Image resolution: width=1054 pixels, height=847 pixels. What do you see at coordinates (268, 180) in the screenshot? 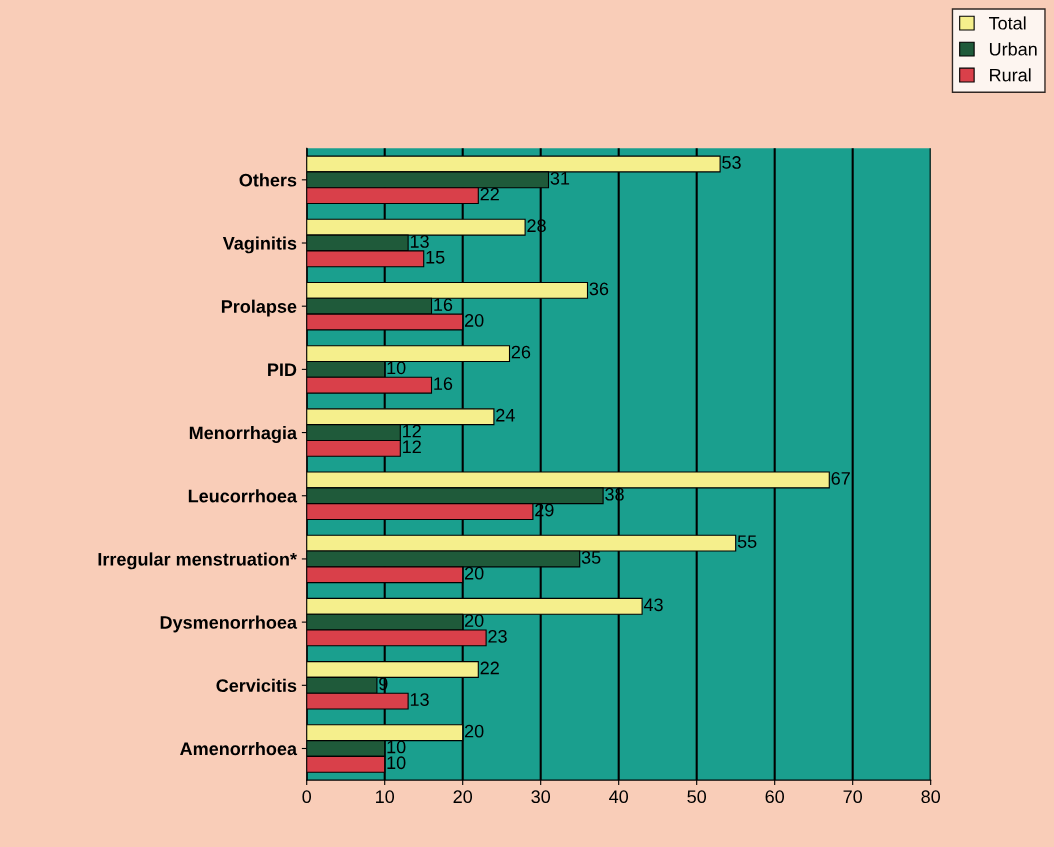
I see `y-tick-label: Others` at bounding box center [268, 180].